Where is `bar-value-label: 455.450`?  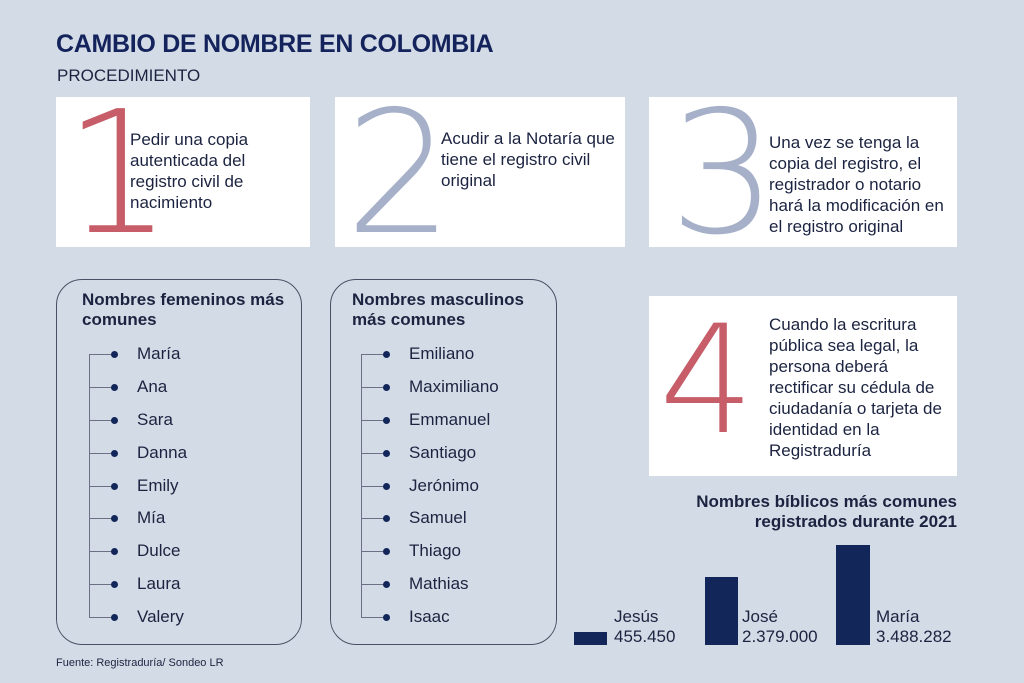 bar-value-label: 455.450 is located at coordinates (645, 636).